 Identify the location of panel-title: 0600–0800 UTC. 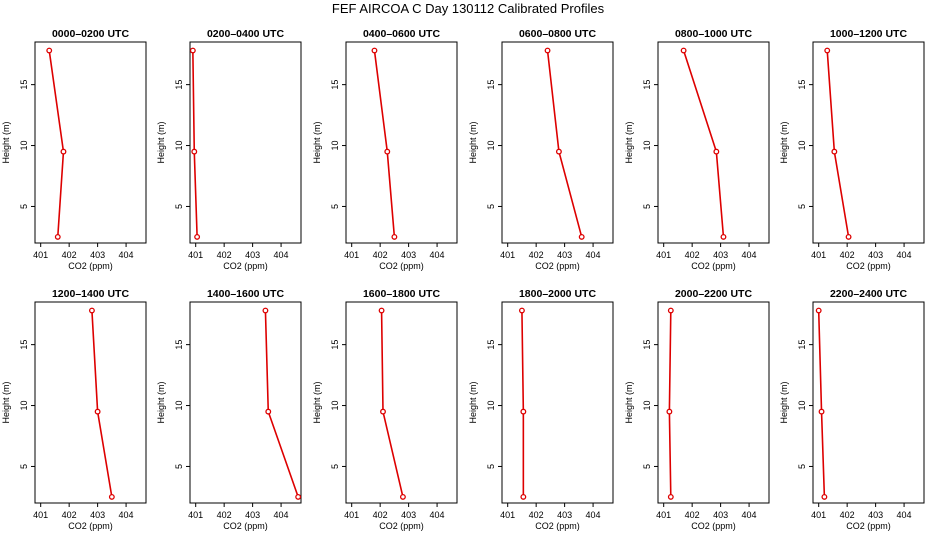
(557, 34).